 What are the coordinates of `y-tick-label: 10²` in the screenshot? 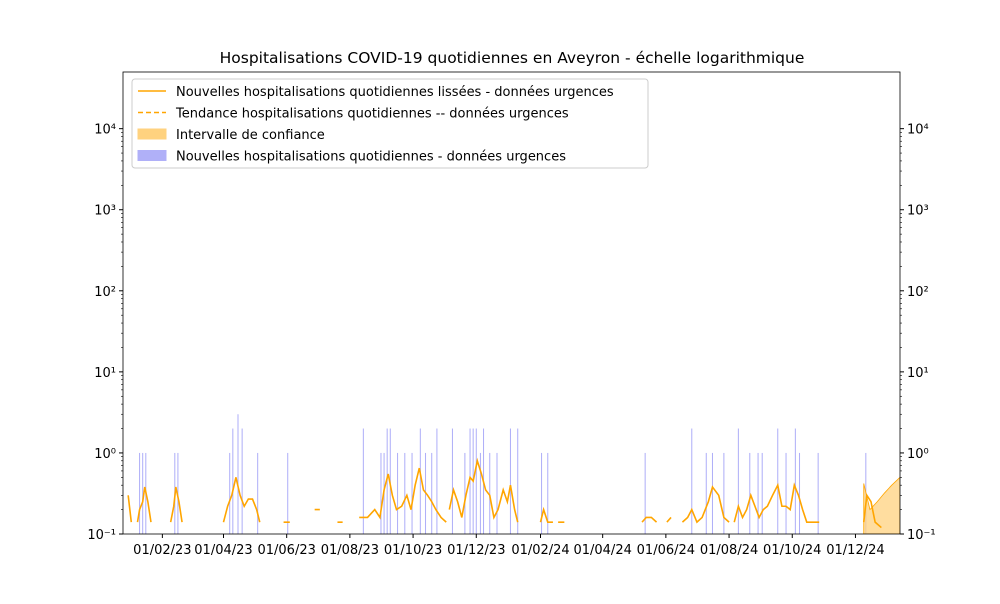 It's located at (105, 292).